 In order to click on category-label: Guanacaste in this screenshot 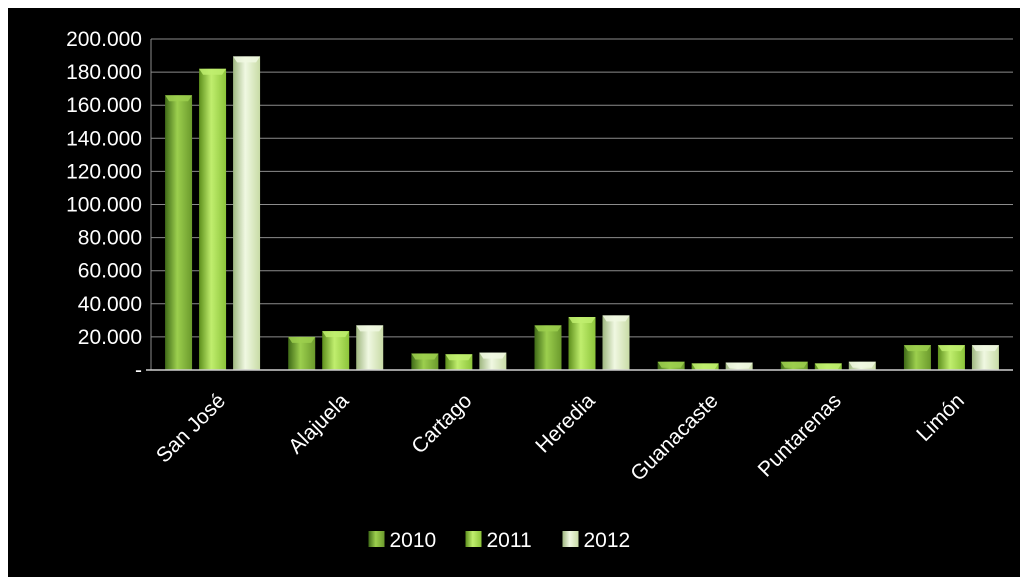, I will do `click(674, 437)`.